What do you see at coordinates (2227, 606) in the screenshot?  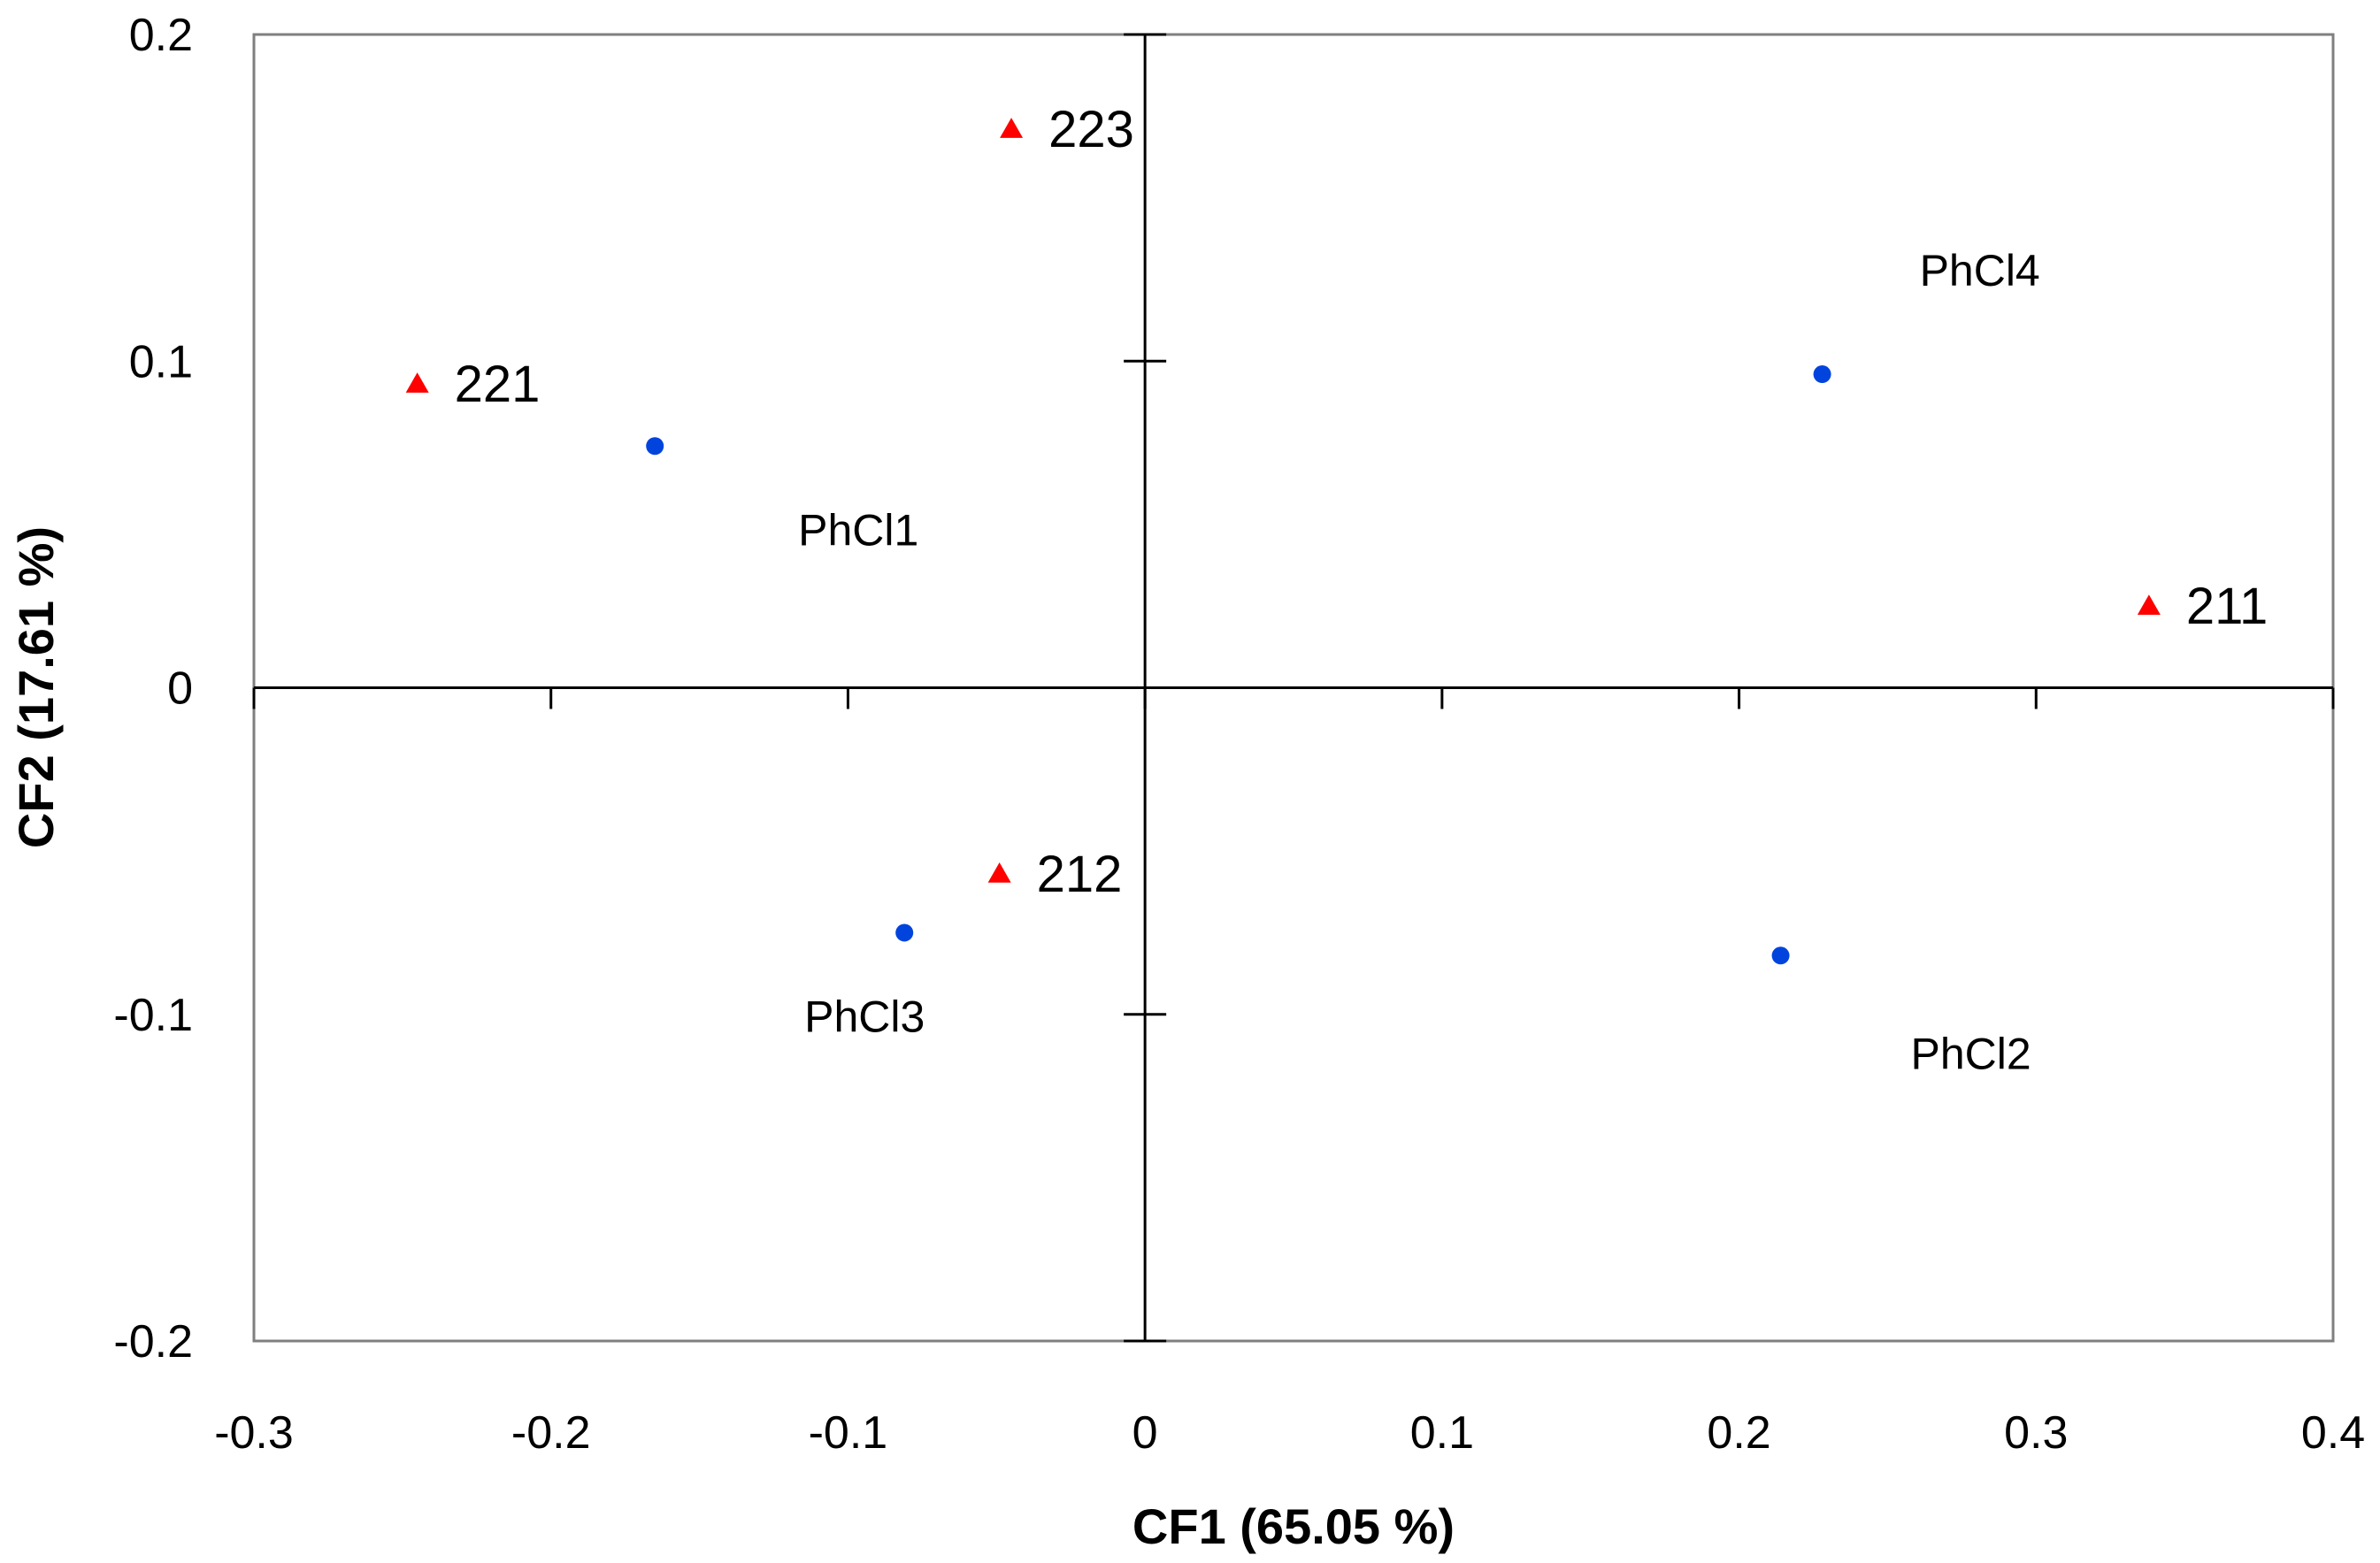 I see `sample-label: 211` at bounding box center [2227, 606].